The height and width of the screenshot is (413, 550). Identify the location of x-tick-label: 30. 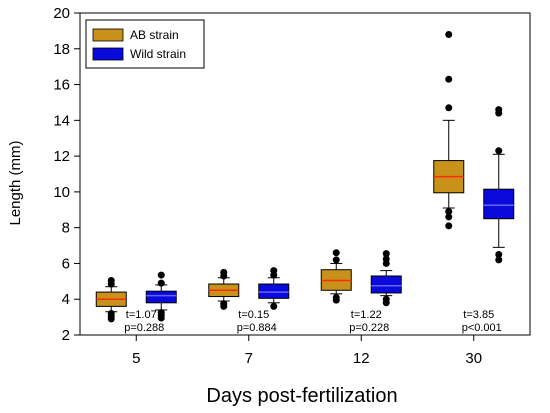
(473, 358).